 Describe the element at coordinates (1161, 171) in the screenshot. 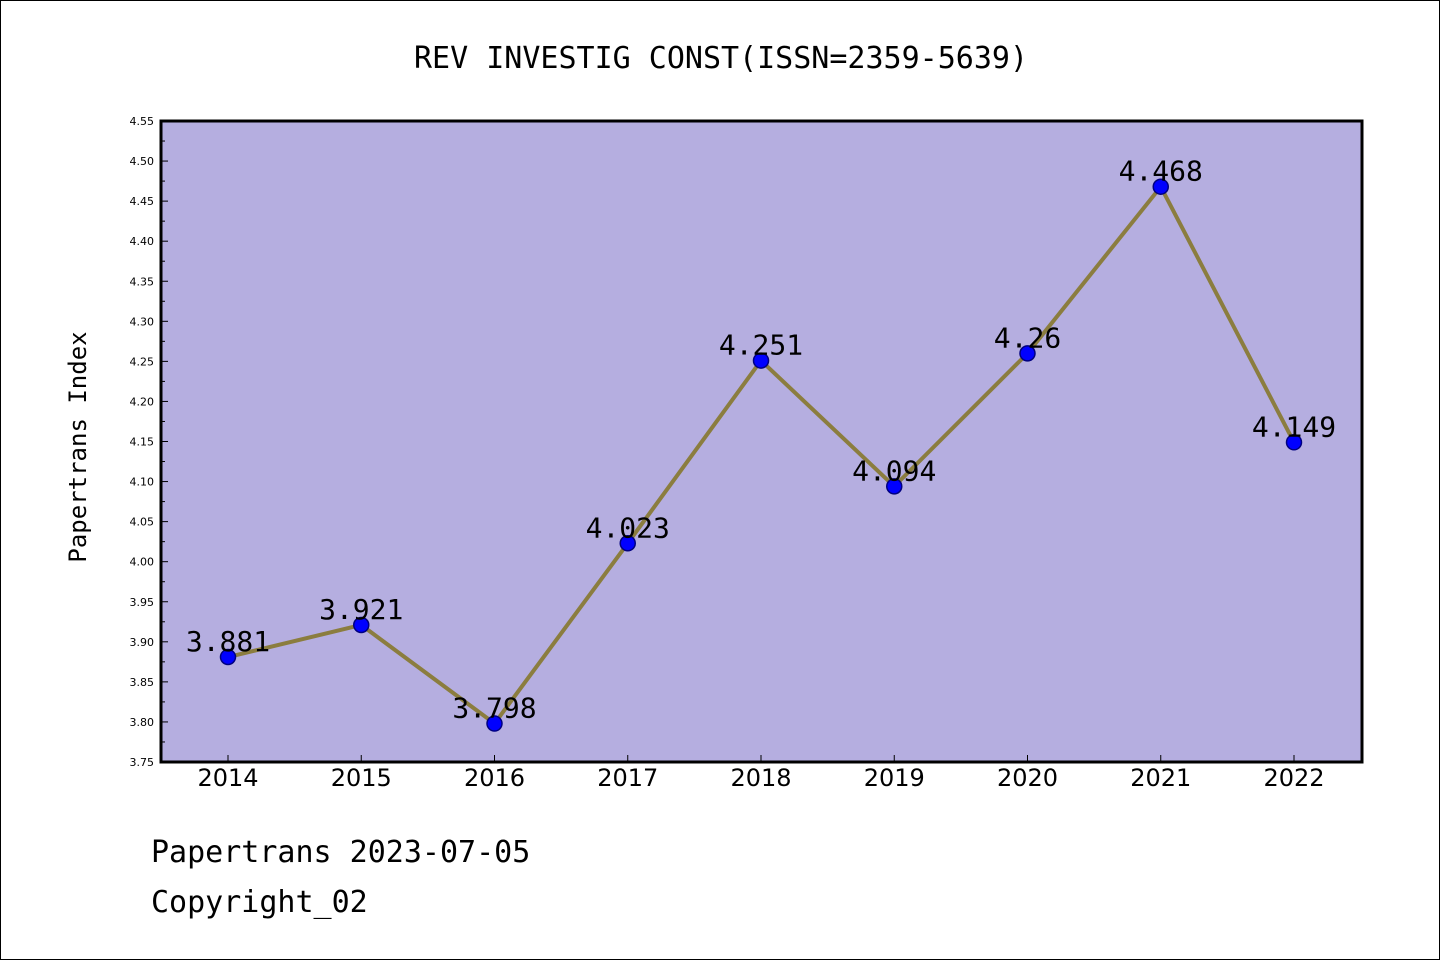

I see `data-label: 4.468` at that location.